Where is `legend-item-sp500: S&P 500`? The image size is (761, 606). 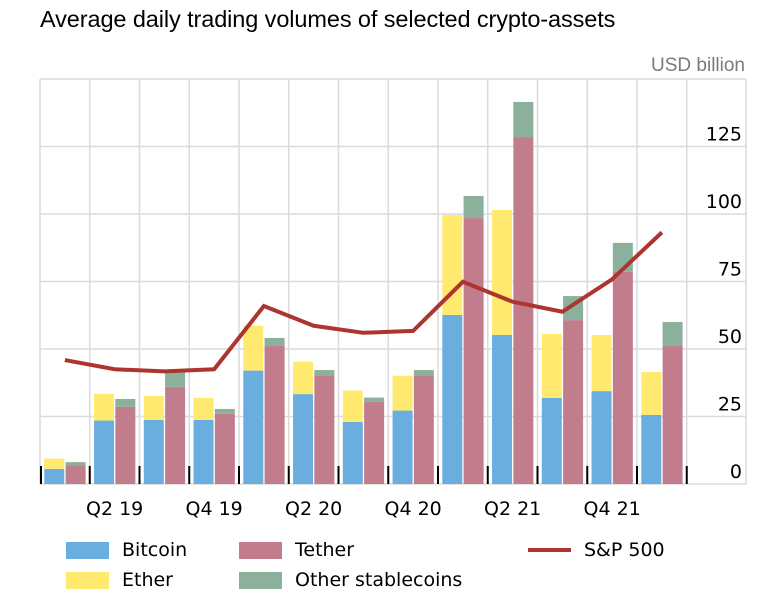 legend-item-sp500: S&P 500 is located at coordinates (596, 550).